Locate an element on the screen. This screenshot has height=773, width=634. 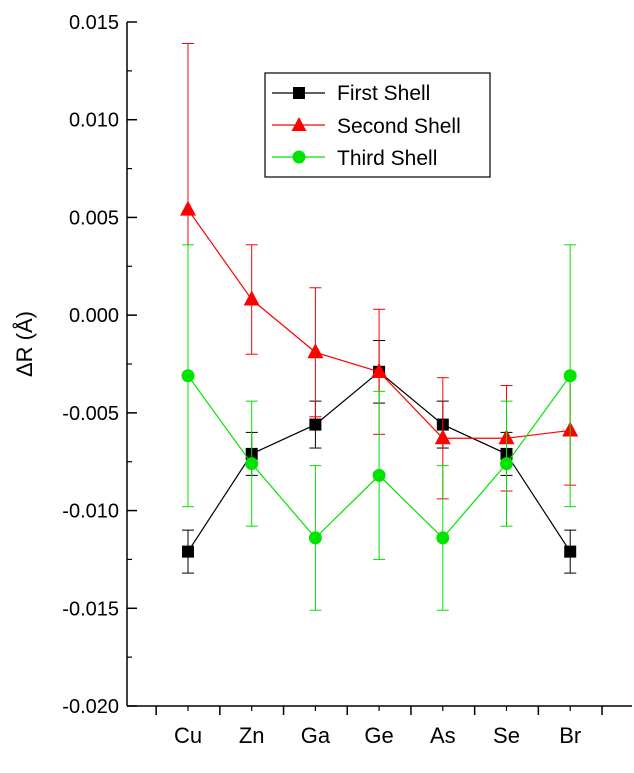
legend: First Shell Second Shell Third Shell is located at coordinates (377, 125).